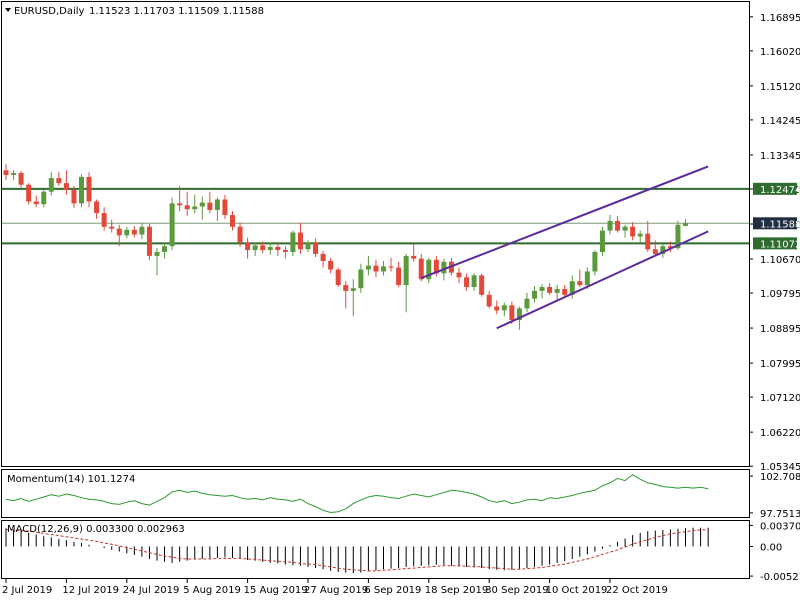  Describe the element at coordinates (8, 10) in the screenshot. I see `symbol-dropdown-icon` at that location.